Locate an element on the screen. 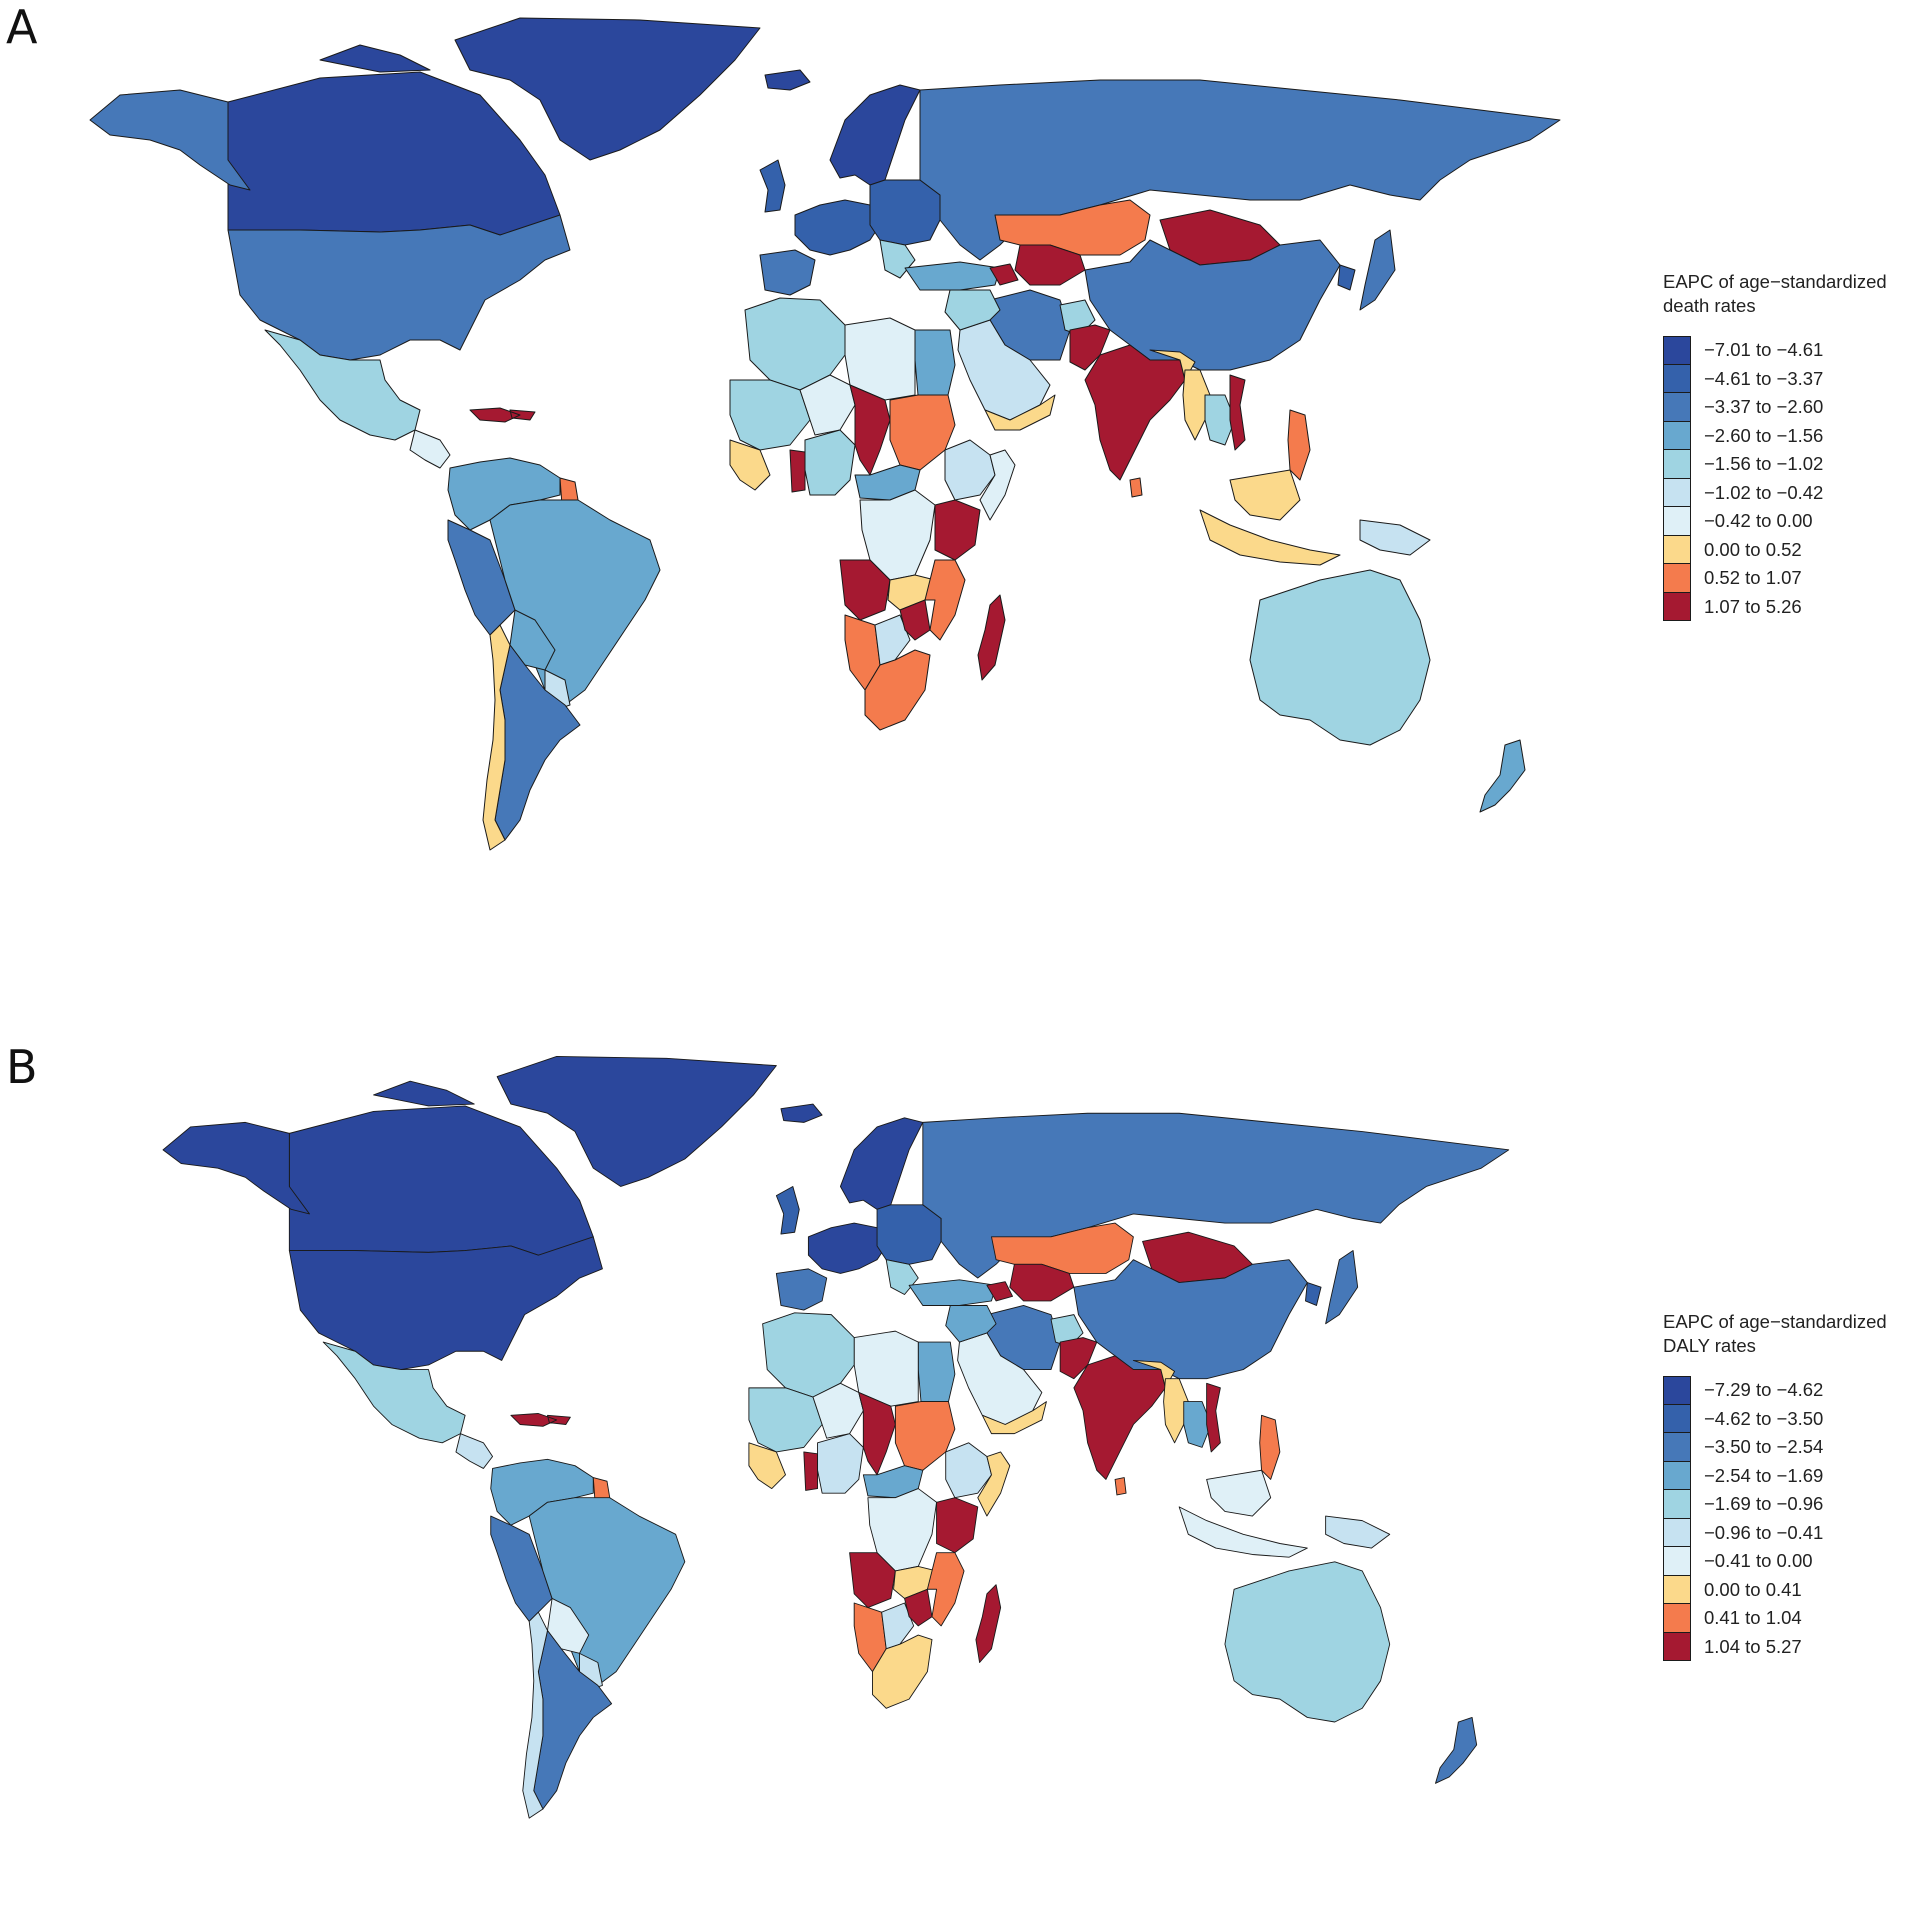 Image resolution: width=1907 pixels, height=1917 pixels. region-iceland is located at coordinates (801, 1113).